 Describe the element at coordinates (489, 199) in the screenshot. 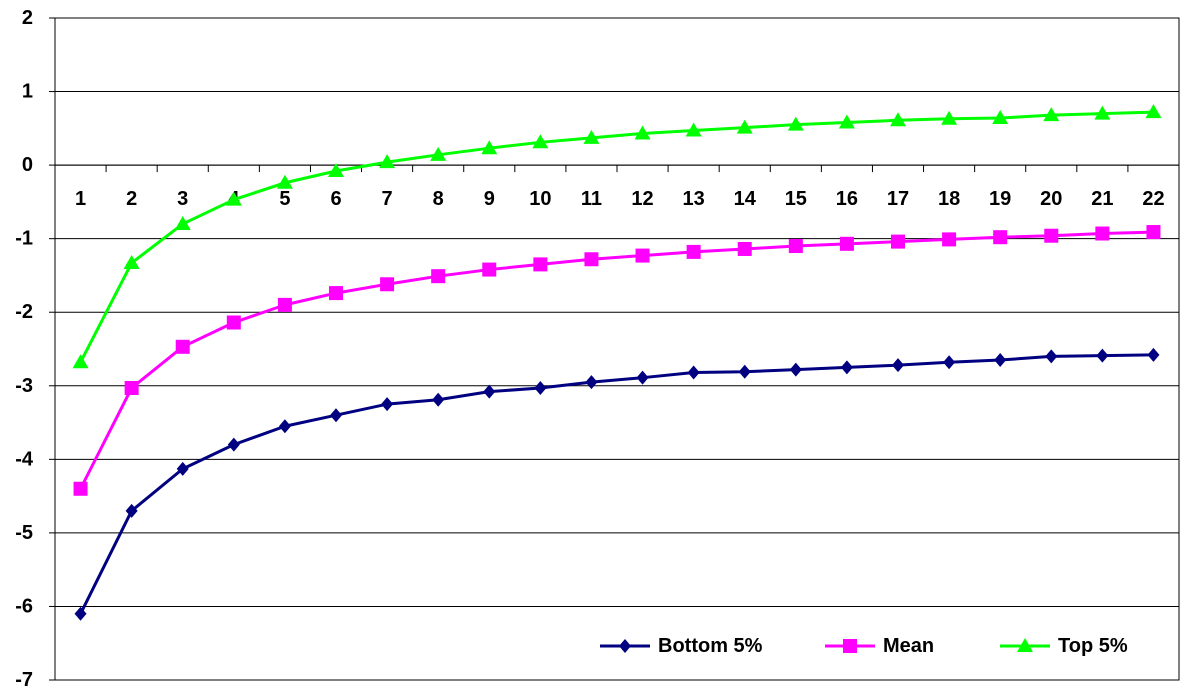

I see `x-tick-label: 9` at that location.